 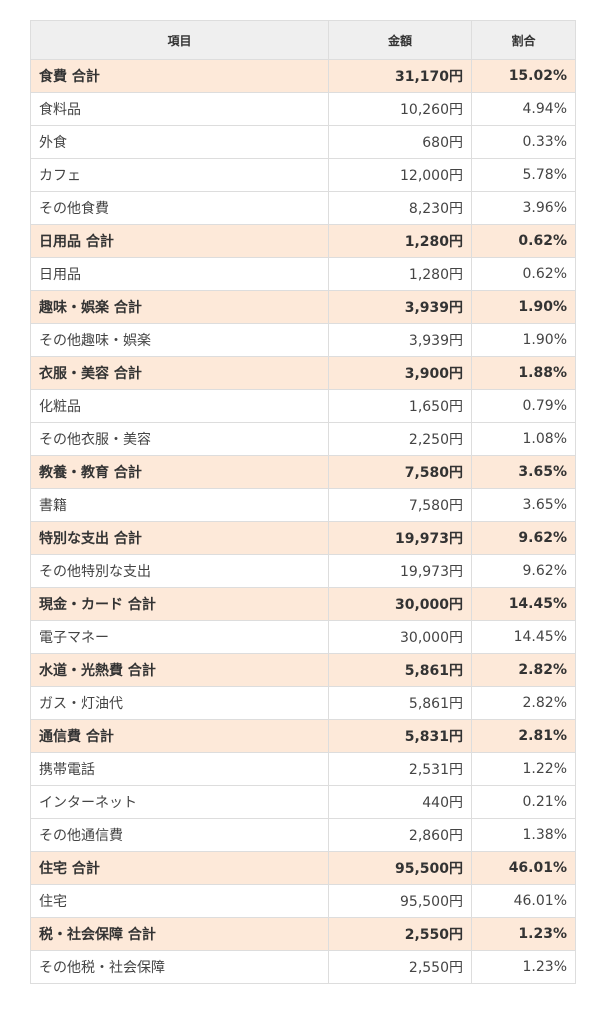 What do you see at coordinates (400, 340) in the screenshot?
I see `cell-amount: 3,939円` at bounding box center [400, 340].